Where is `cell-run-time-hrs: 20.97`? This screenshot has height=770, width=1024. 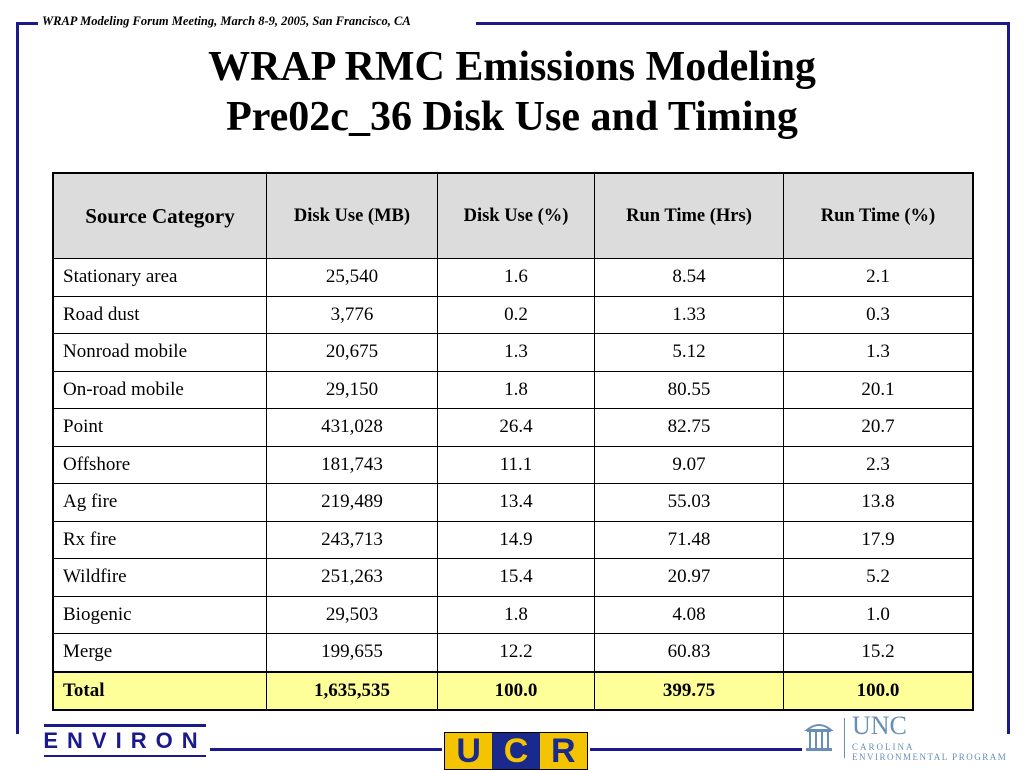
cell-run-time-hrs: 20.97 is located at coordinates (689, 577).